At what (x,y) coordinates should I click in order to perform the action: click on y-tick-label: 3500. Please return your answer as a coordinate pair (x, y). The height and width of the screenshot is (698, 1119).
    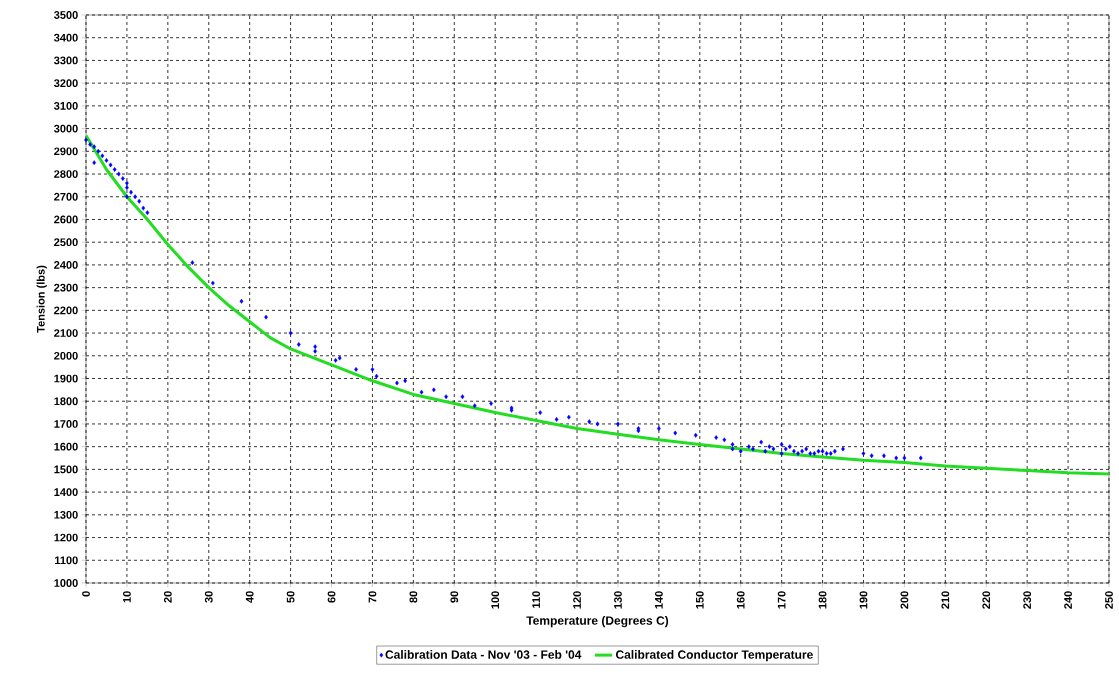
    Looking at the image, I should click on (65, 15).